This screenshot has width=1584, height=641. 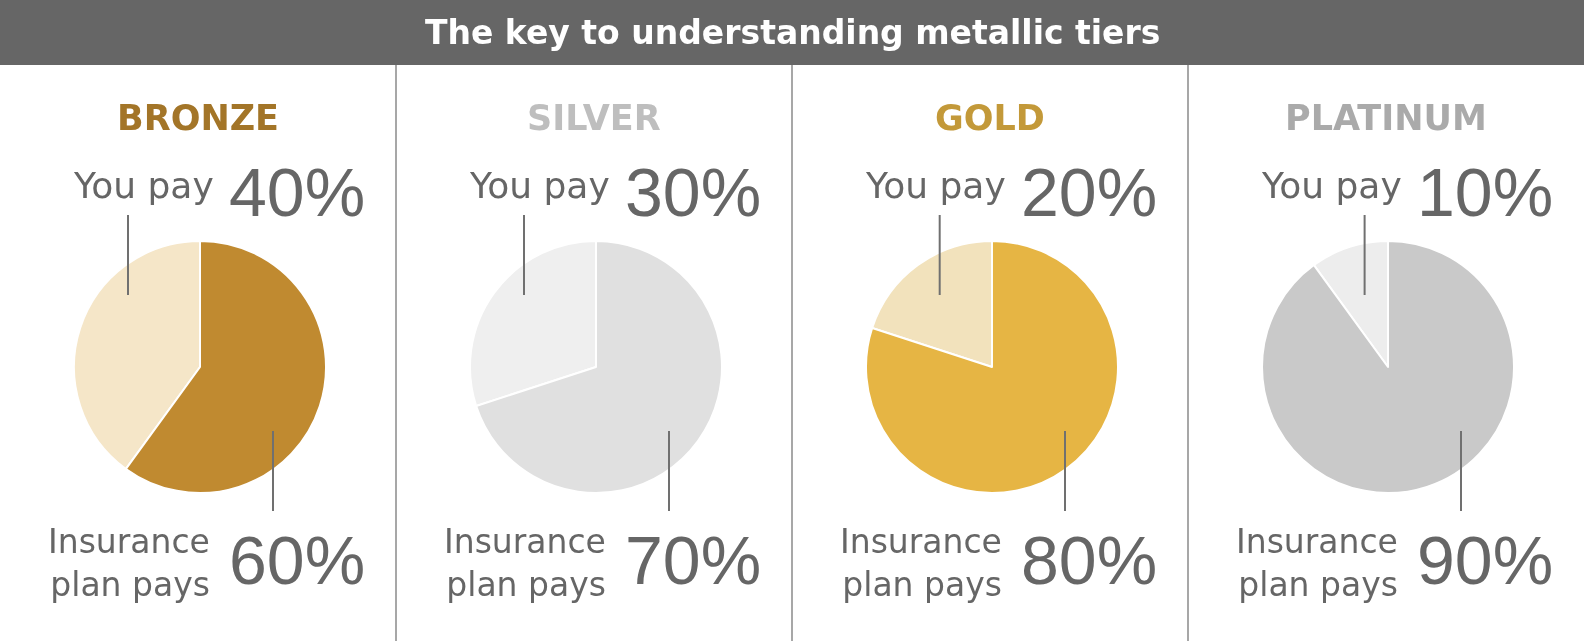 I want to click on chart-title: BRONZE, so click(x=198, y=118).